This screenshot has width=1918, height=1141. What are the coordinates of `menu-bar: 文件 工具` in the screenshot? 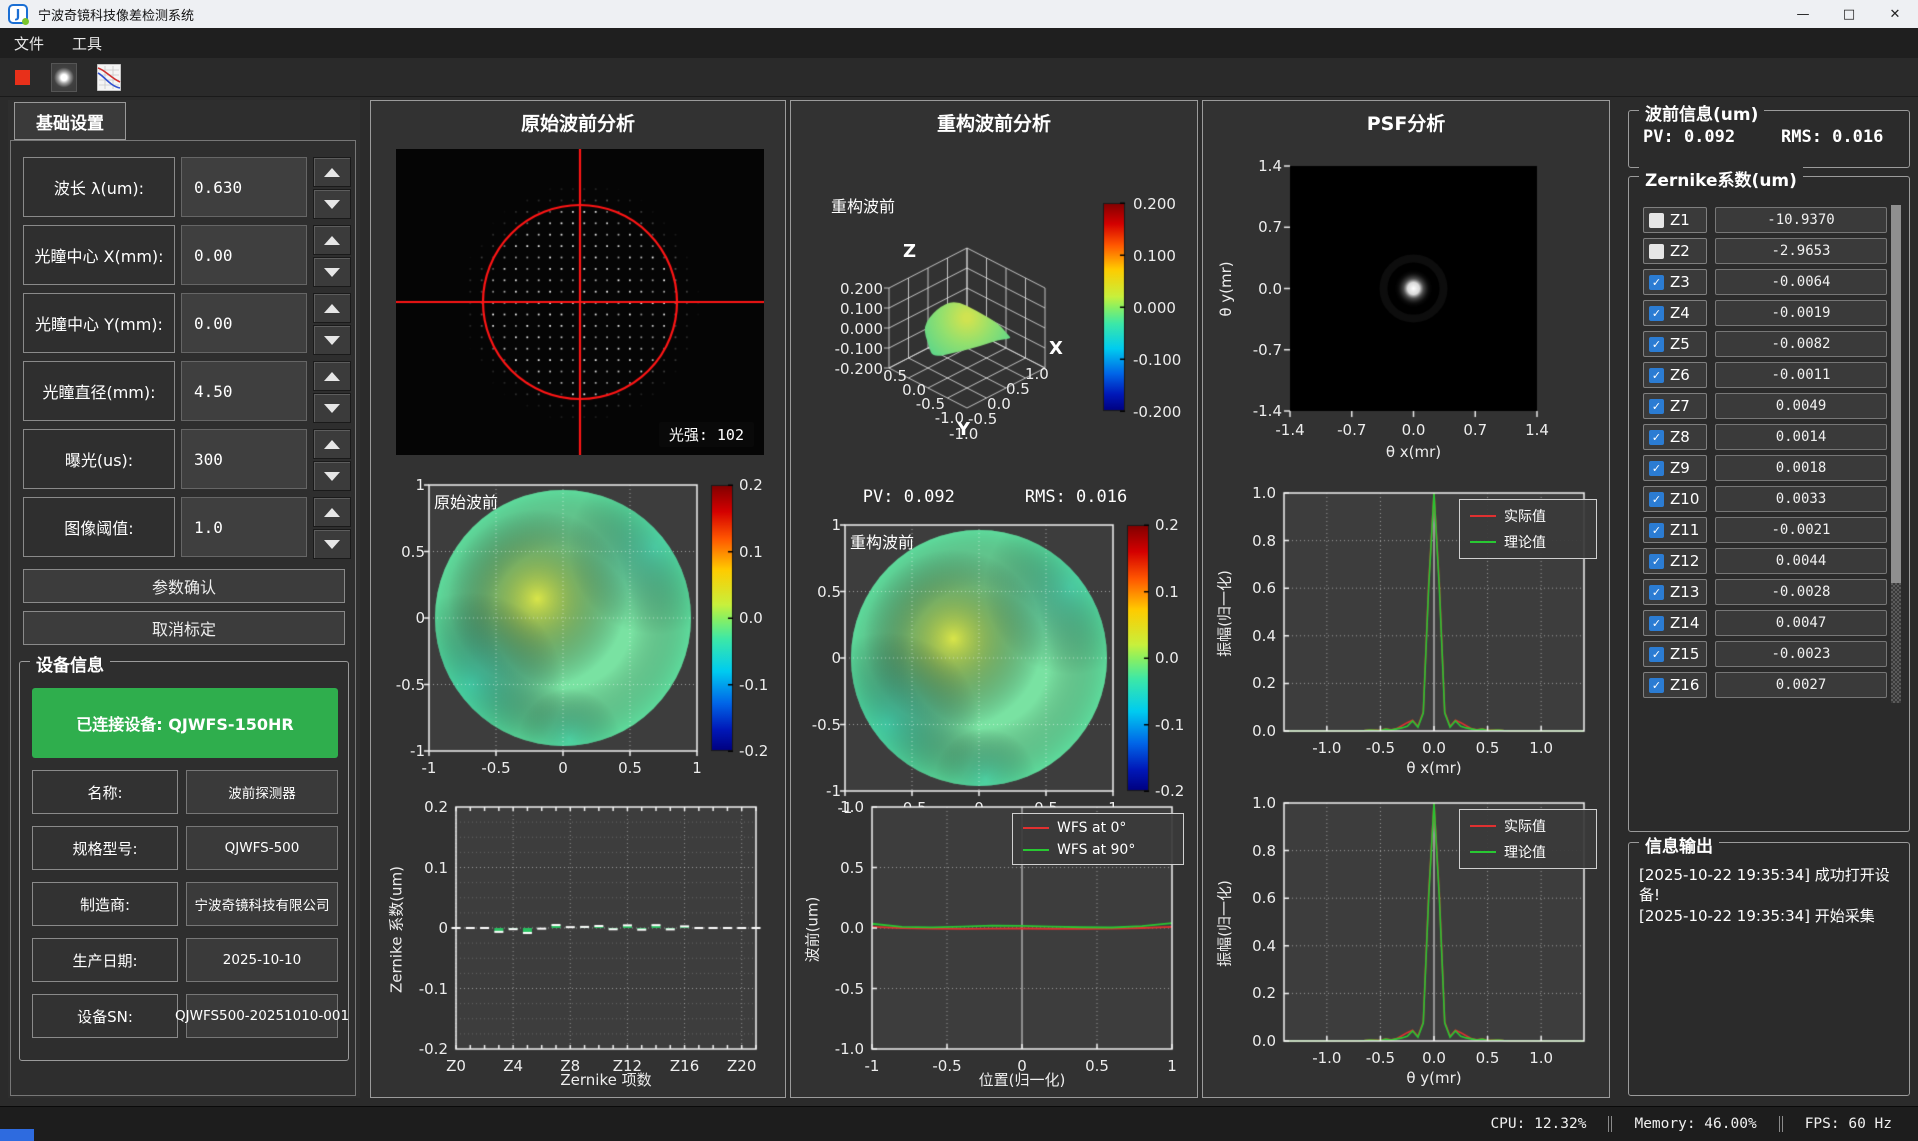 It's located at (959, 43).